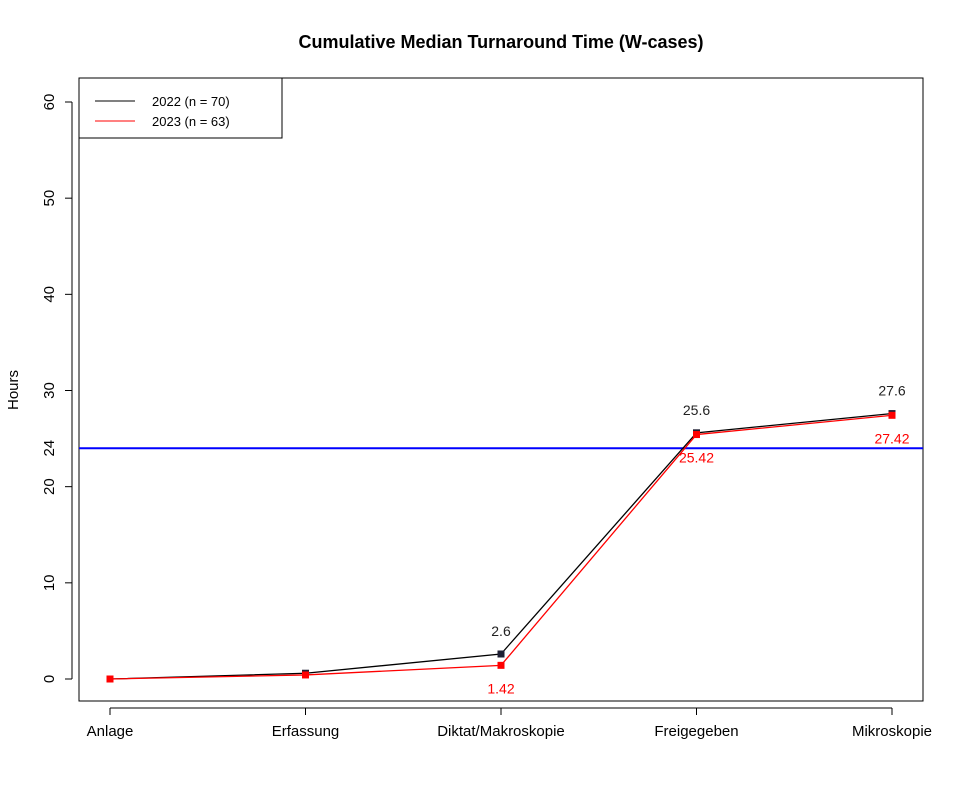 This screenshot has width=964, height=800. Describe the element at coordinates (191, 101) in the screenshot. I see `legend-entry: 2022 (n = 70)` at that location.